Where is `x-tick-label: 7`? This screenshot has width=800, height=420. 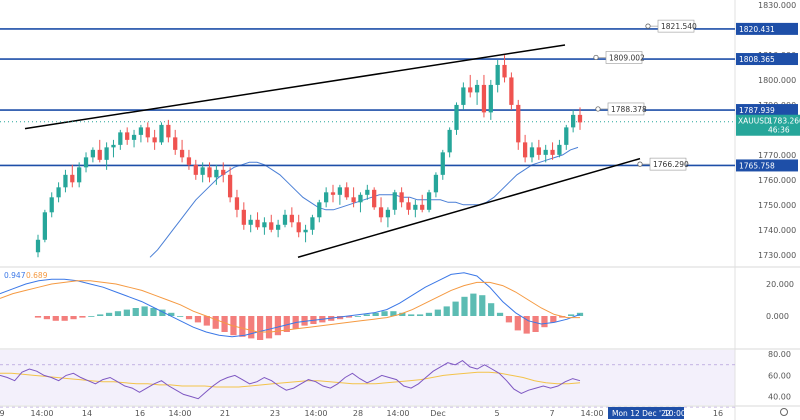
x-tick-label: 7 is located at coordinates (551, 413).